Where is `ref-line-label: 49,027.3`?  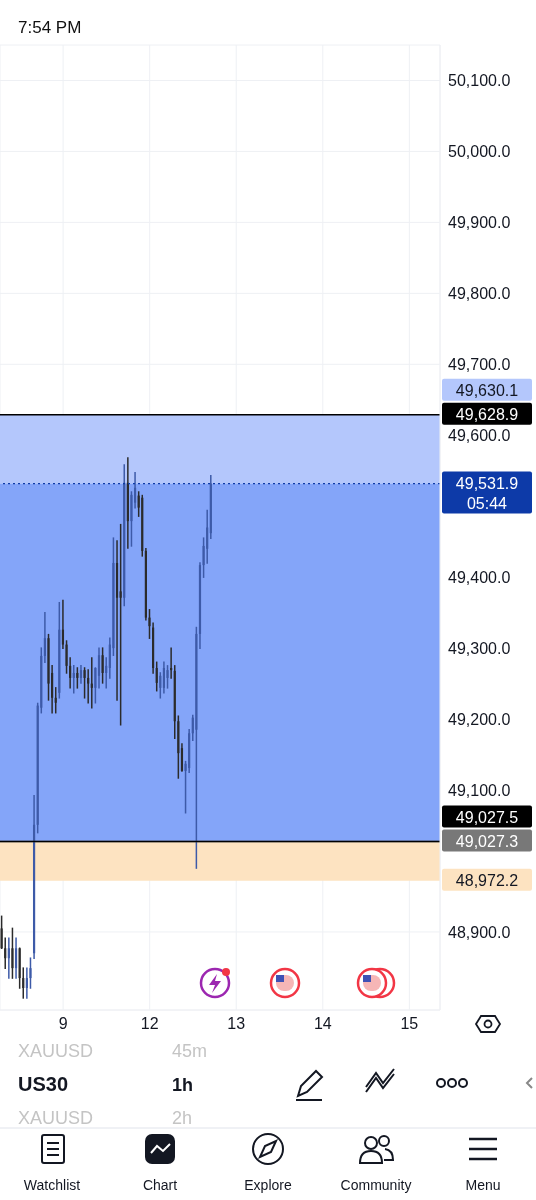
ref-line-label: 49,027.3 is located at coordinates (487, 841).